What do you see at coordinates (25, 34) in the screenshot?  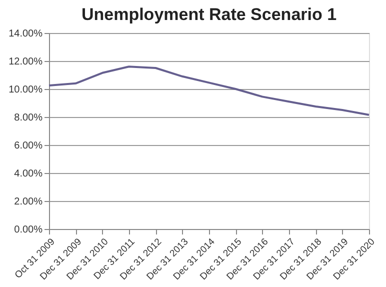 I see `y-tick-label: 14.00%` at bounding box center [25, 34].